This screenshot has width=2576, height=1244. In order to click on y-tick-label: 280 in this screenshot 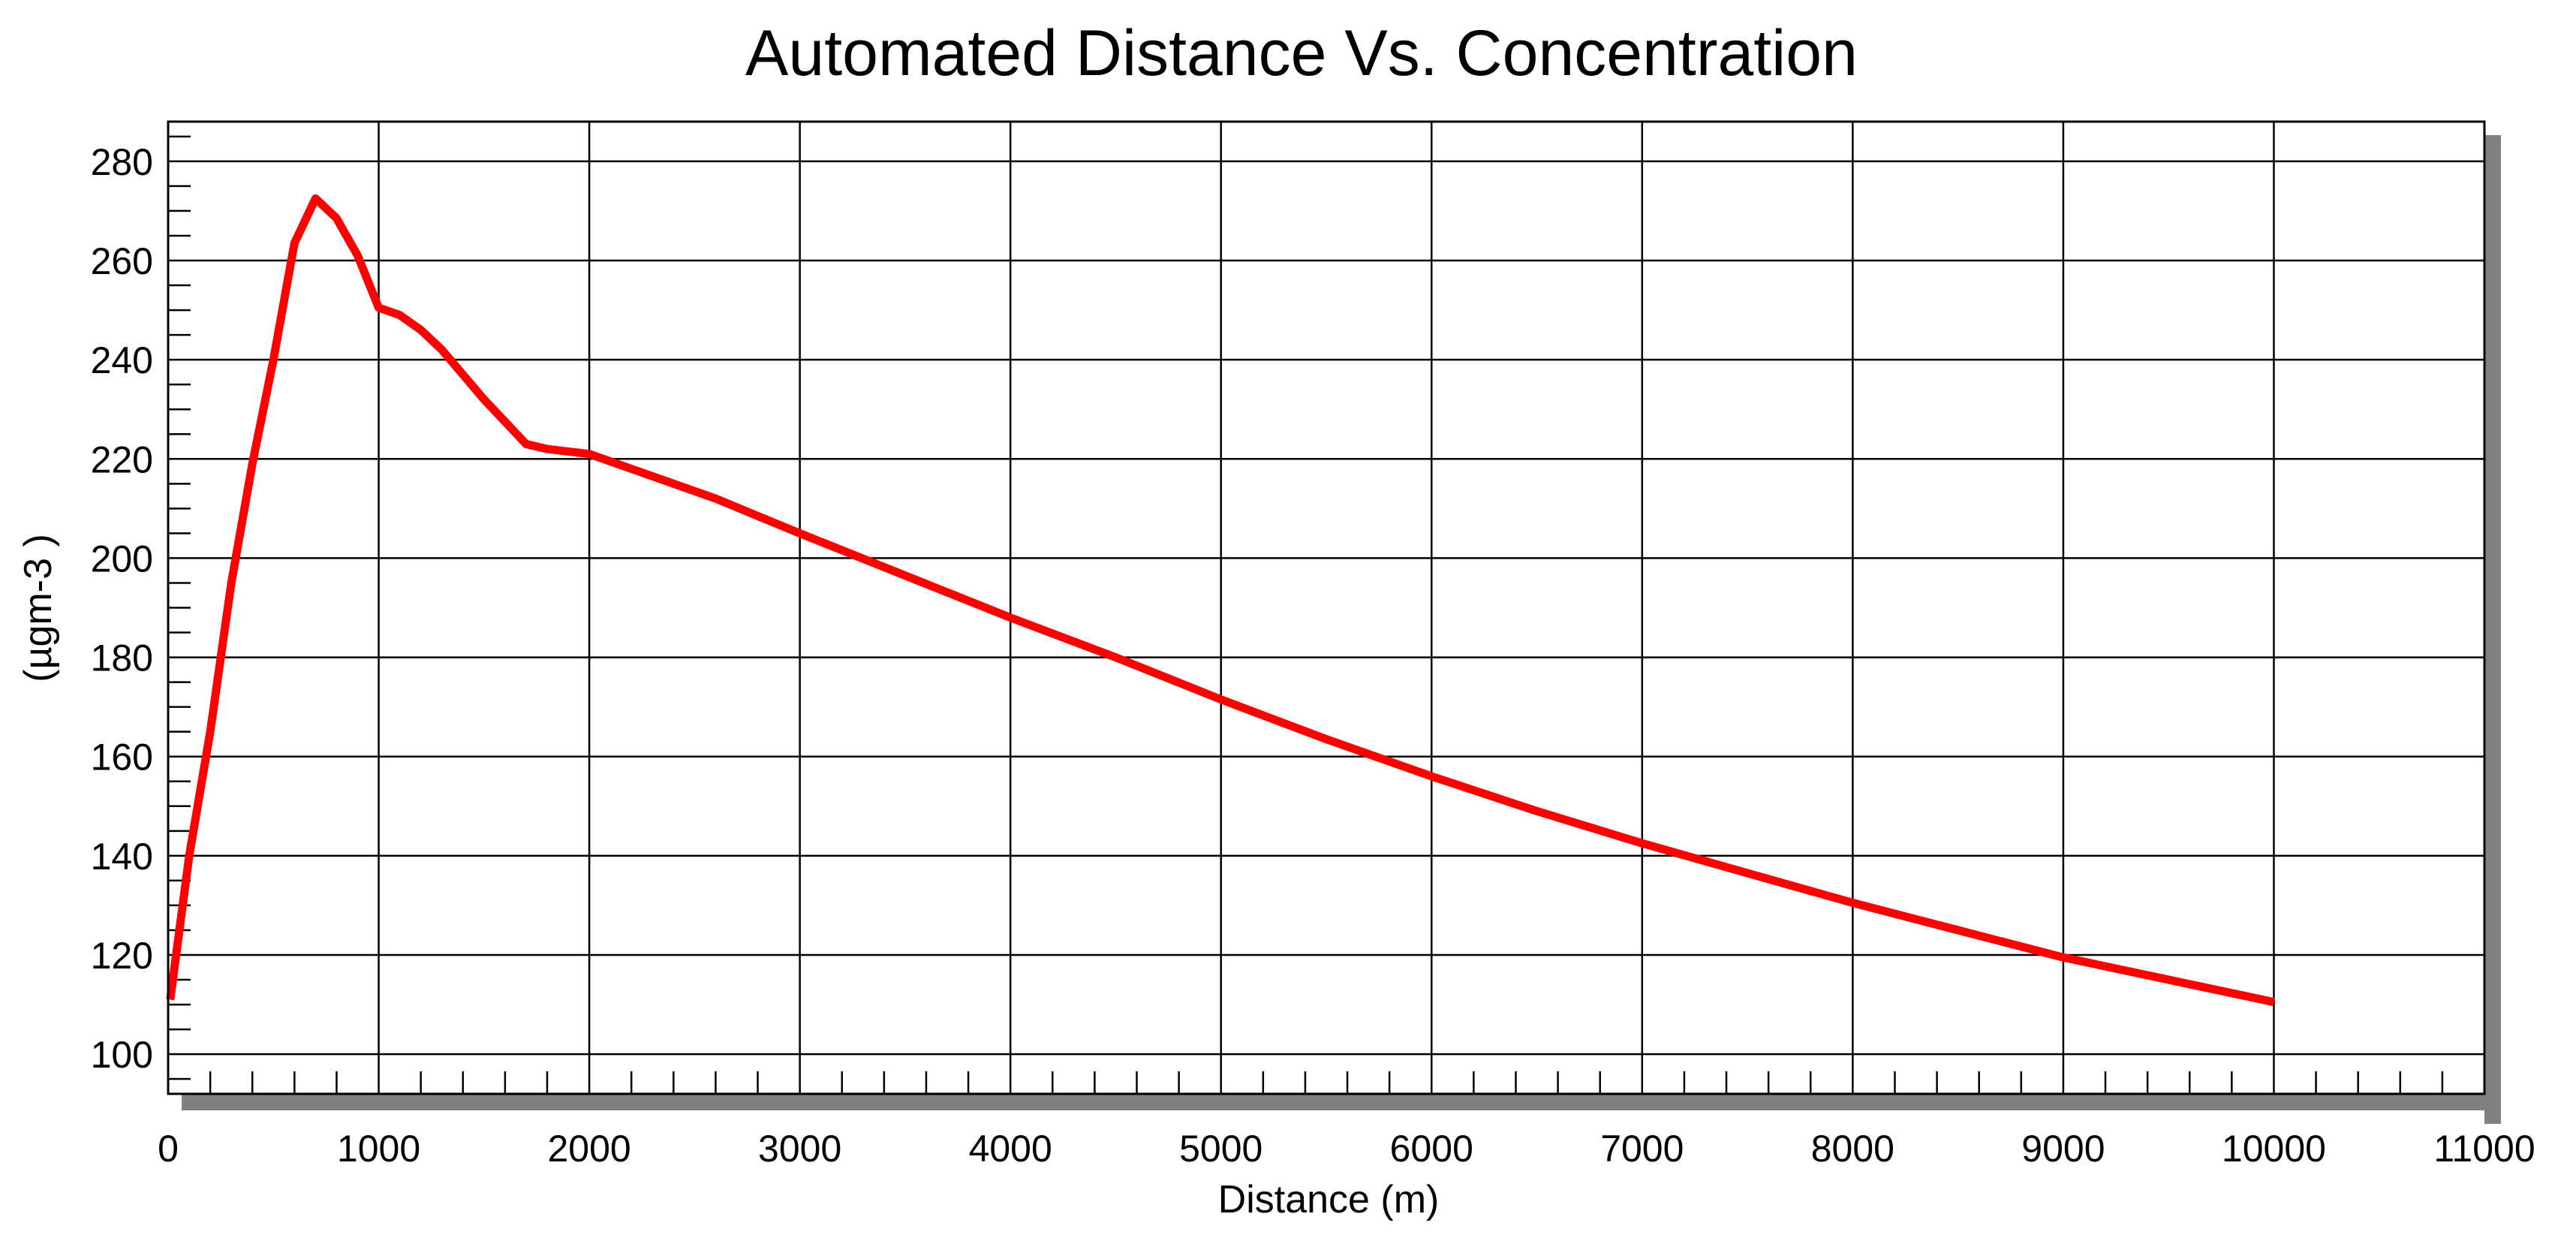, I will do `click(122, 162)`.